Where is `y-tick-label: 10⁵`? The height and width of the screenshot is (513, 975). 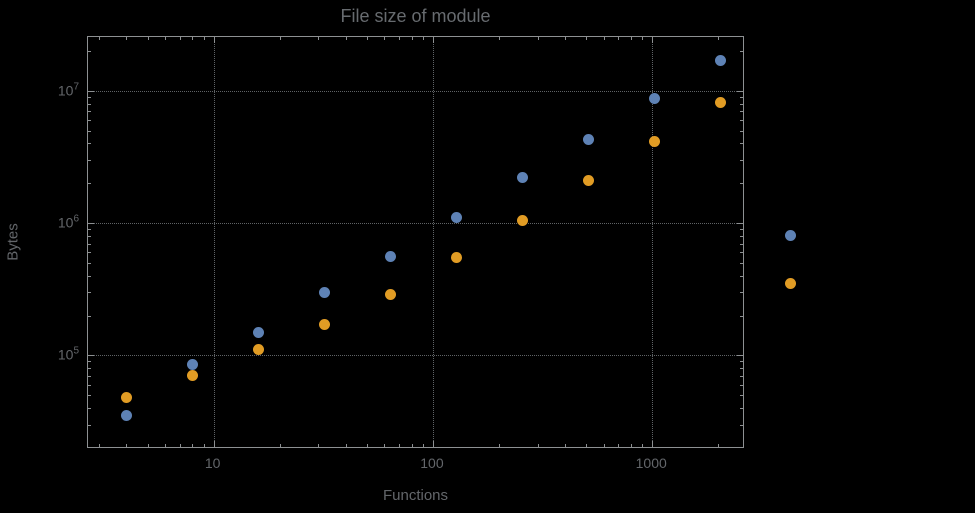 y-tick-label: 10⁵ is located at coordinates (68, 354).